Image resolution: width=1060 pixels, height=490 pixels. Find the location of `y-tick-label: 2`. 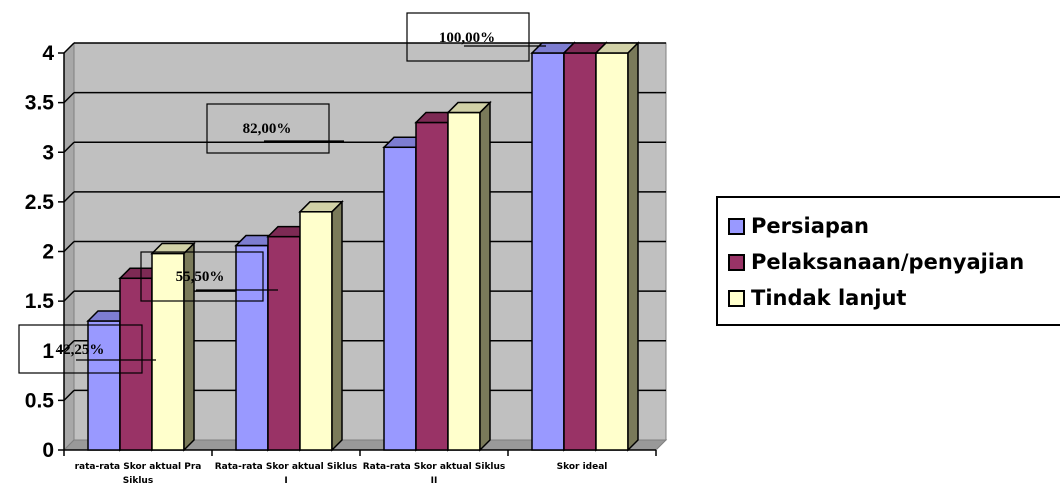

y-tick-label: 2 is located at coordinates (48, 252).